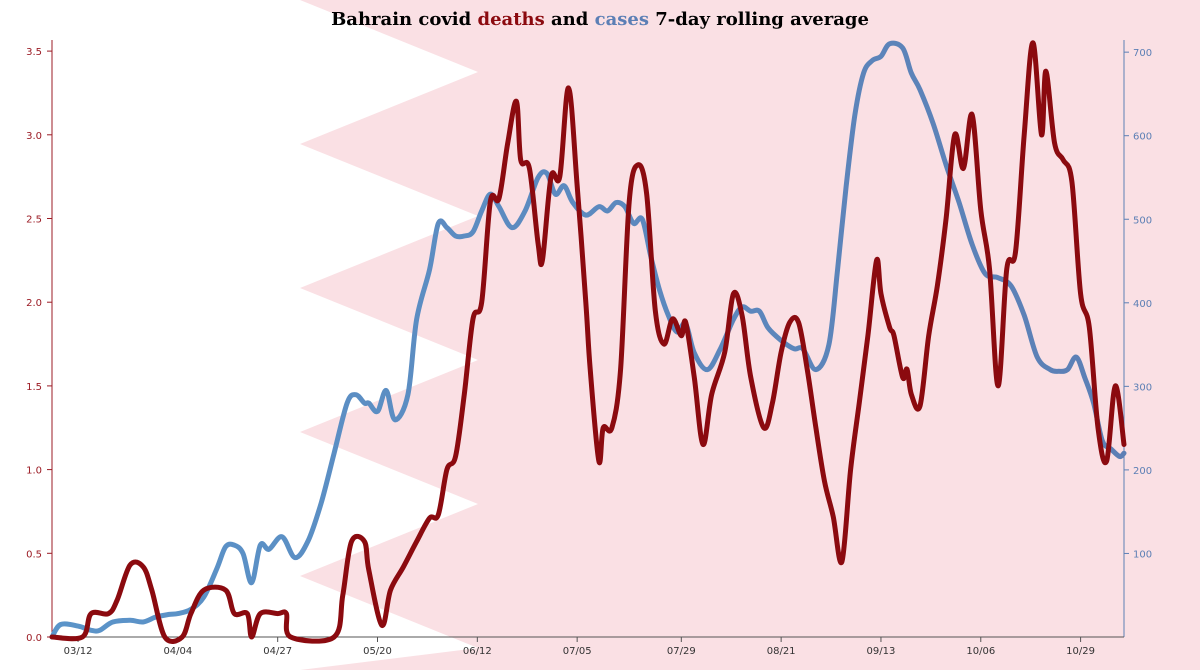 The image size is (1200, 670). I want to click on right-y-tick-label: 300, so click(1142, 387).